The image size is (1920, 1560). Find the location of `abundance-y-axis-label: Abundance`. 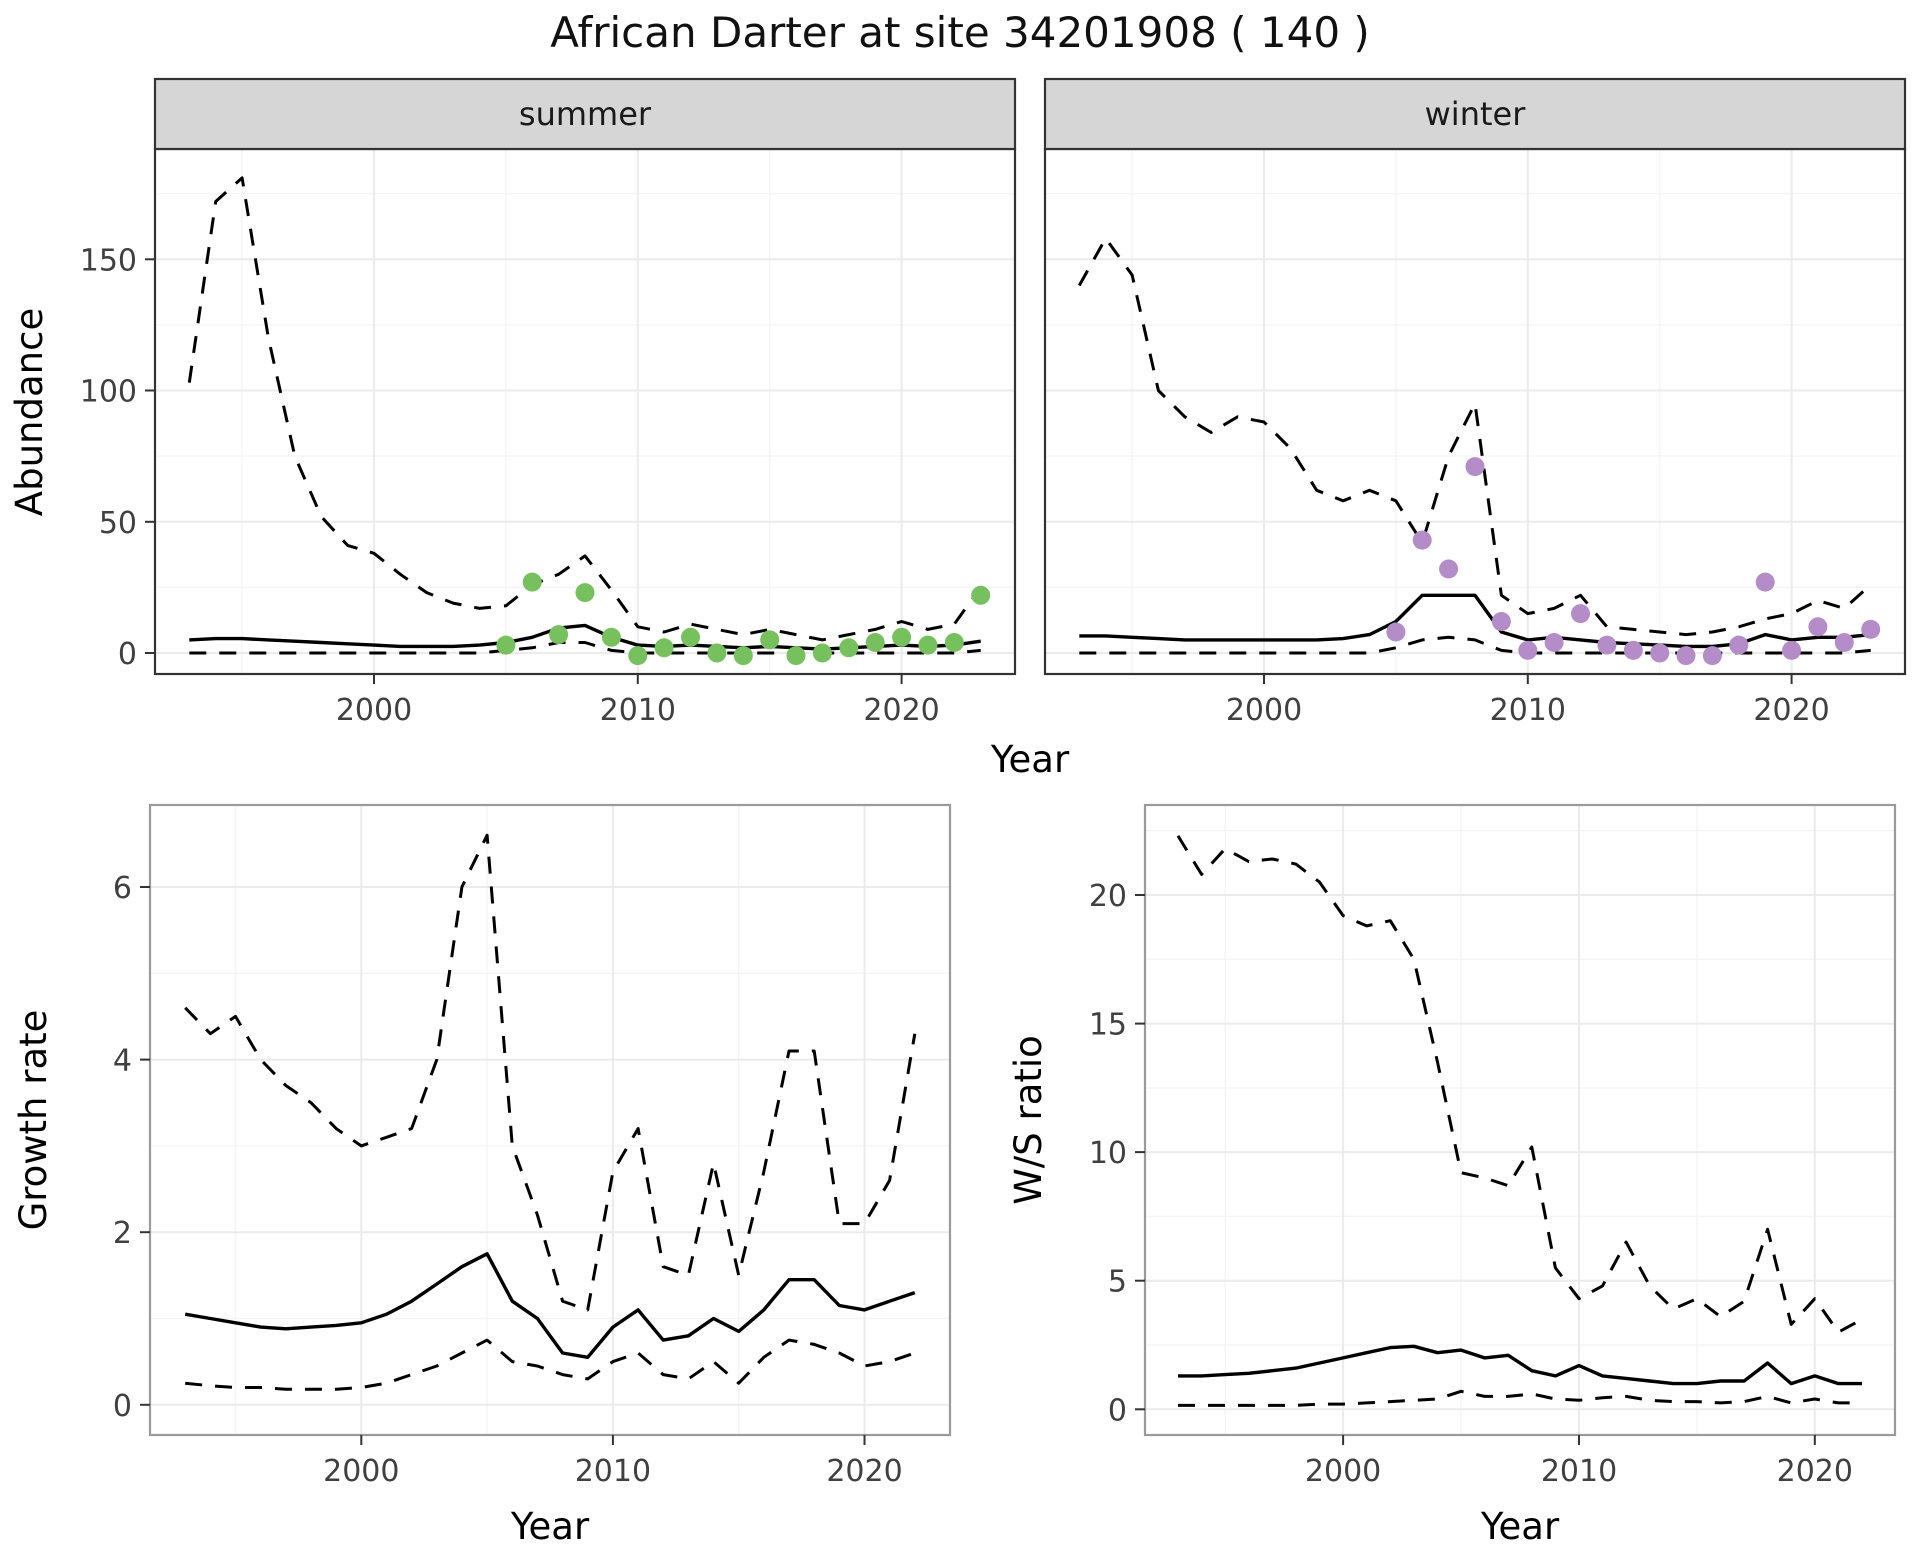

abundance-y-axis-label: Abundance is located at coordinates (29, 412).